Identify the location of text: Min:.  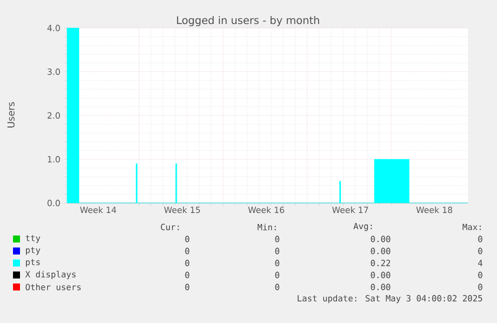
(267, 227).